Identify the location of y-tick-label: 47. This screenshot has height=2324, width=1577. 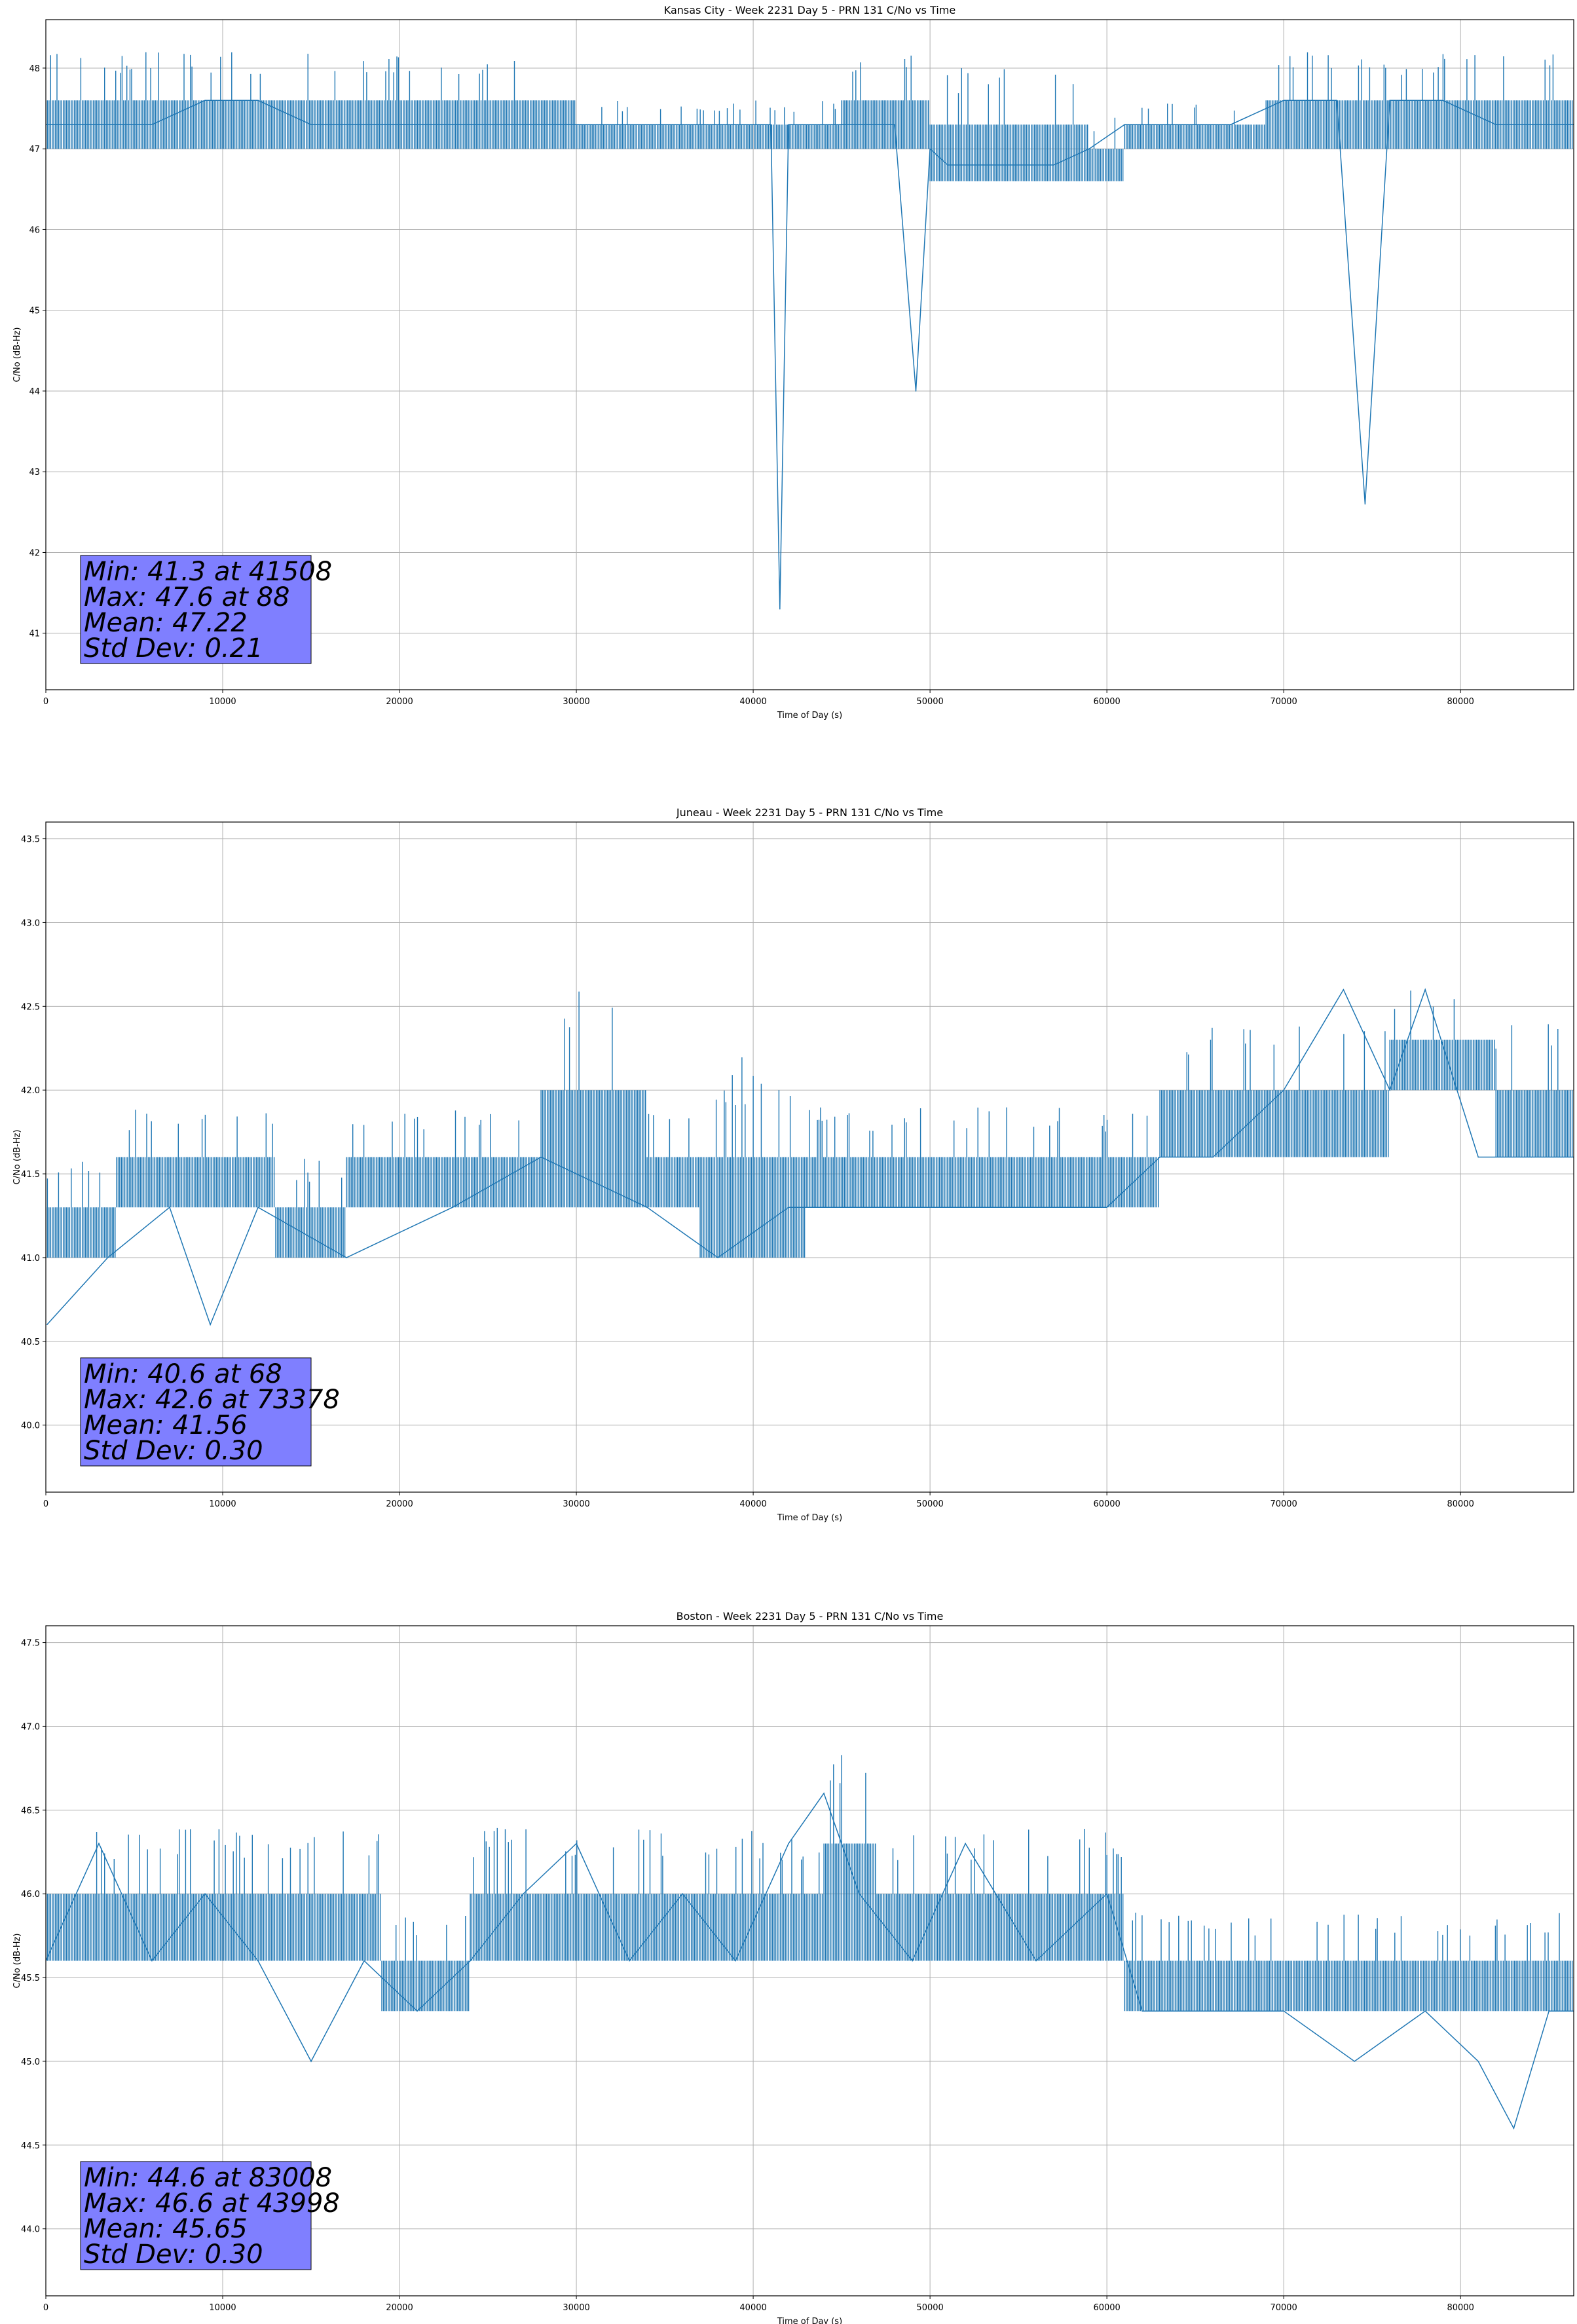
(34, 150).